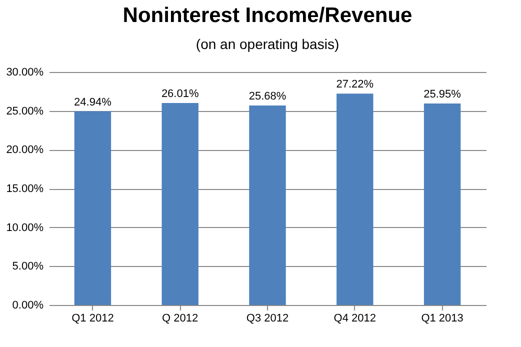 Image resolution: width=521 pixels, height=347 pixels. Describe the element at coordinates (93, 318) in the screenshot. I see `x-tick-label: Q1 2012` at that location.